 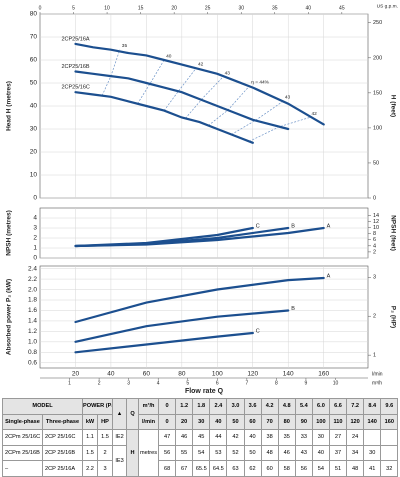 What do you see at coordinates (392, 233) in the screenshot?
I see `y2-axis-title: NPSH (feet)` at bounding box center [392, 233].